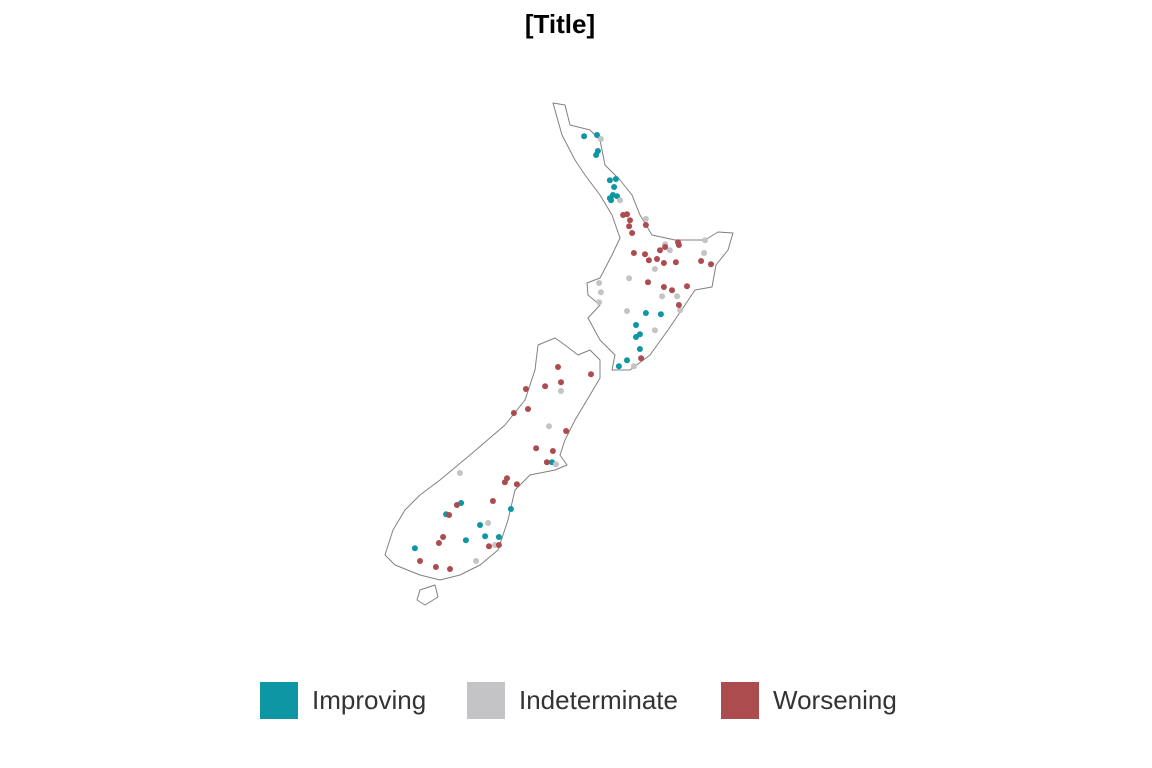 The width and height of the screenshot is (1152, 768). I want to click on chart-title: [Title], so click(560, 24).